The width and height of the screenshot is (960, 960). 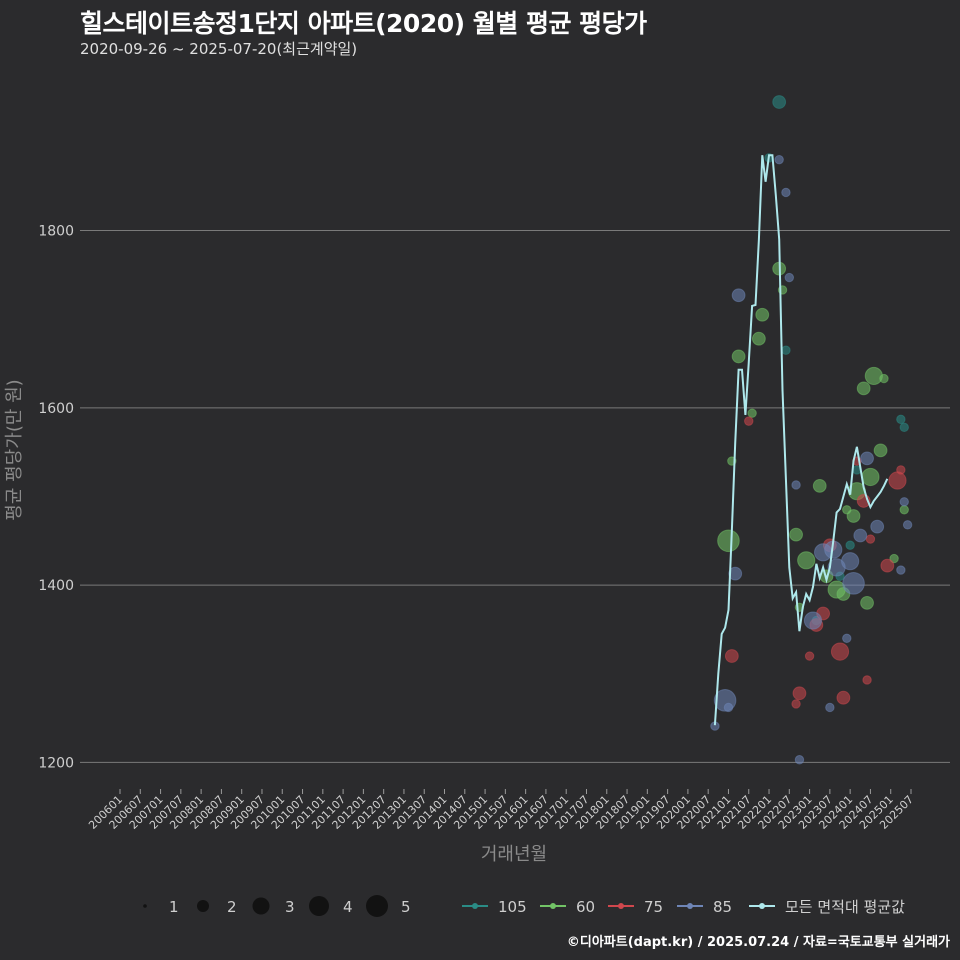 I want to click on y-tick-label: 1400, so click(x=56, y=586).